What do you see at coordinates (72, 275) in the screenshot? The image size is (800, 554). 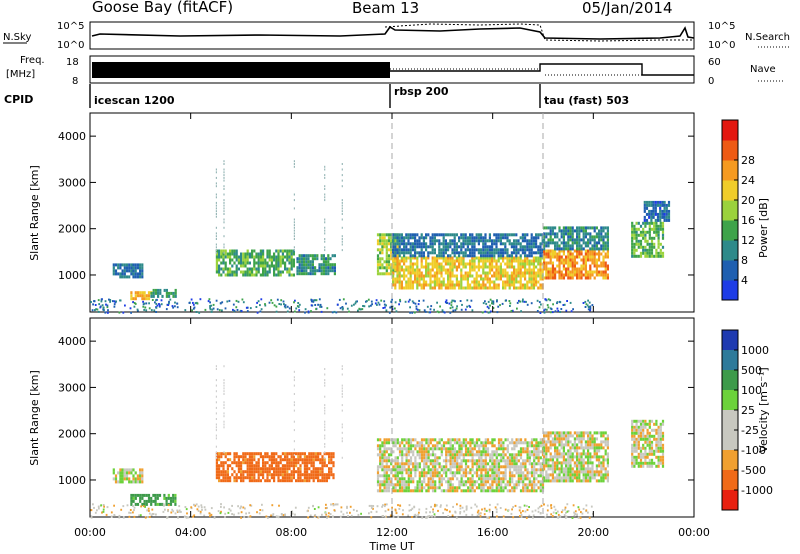 I see `y-tick-label: 1000` at bounding box center [72, 275].